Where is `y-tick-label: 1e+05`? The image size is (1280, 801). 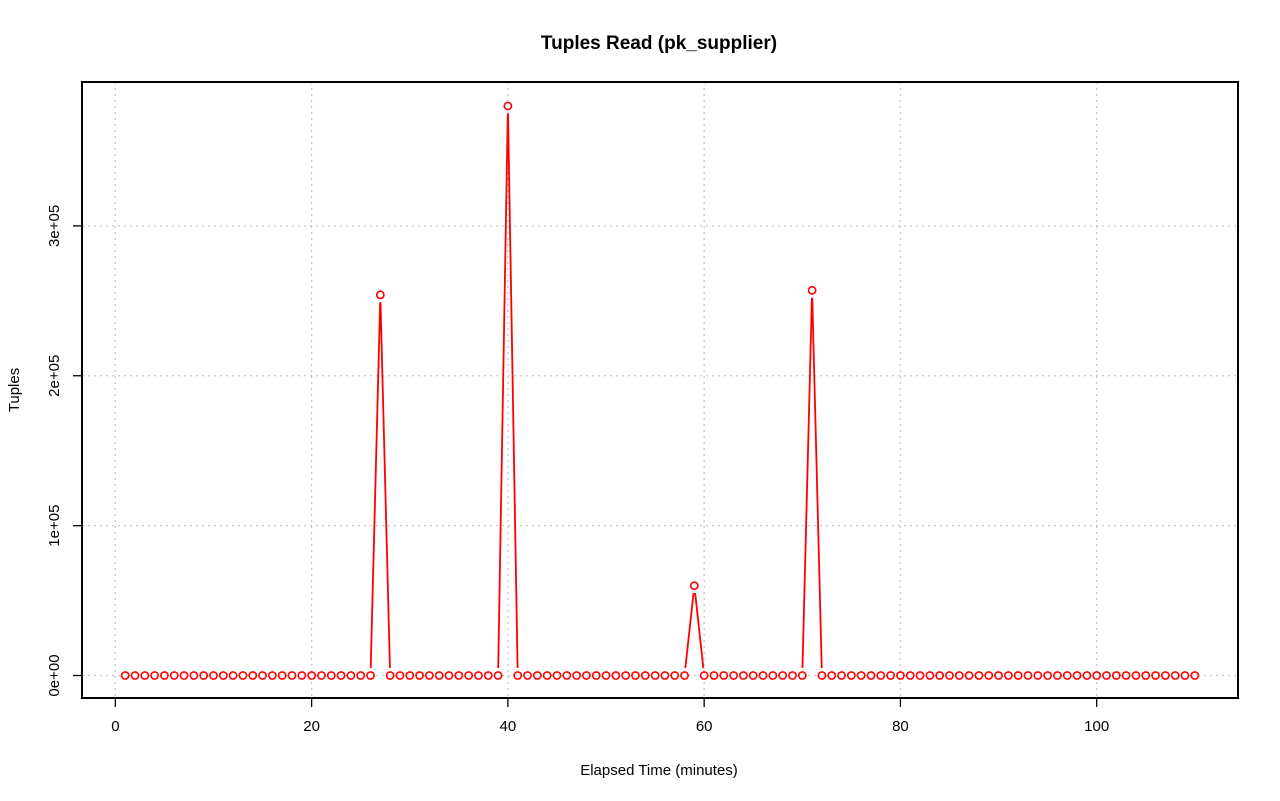 y-tick-label: 1e+05 is located at coordinates (54, 526).